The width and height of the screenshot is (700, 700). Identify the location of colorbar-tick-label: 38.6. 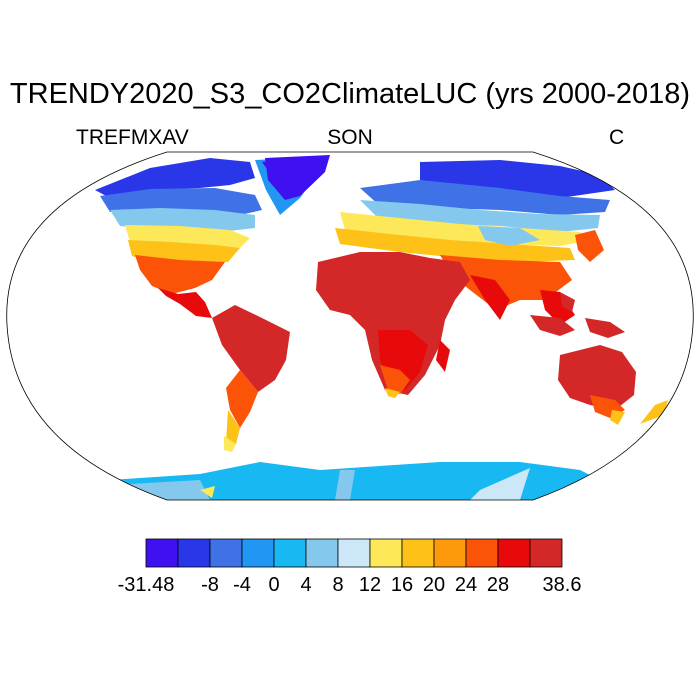
(562, 585).